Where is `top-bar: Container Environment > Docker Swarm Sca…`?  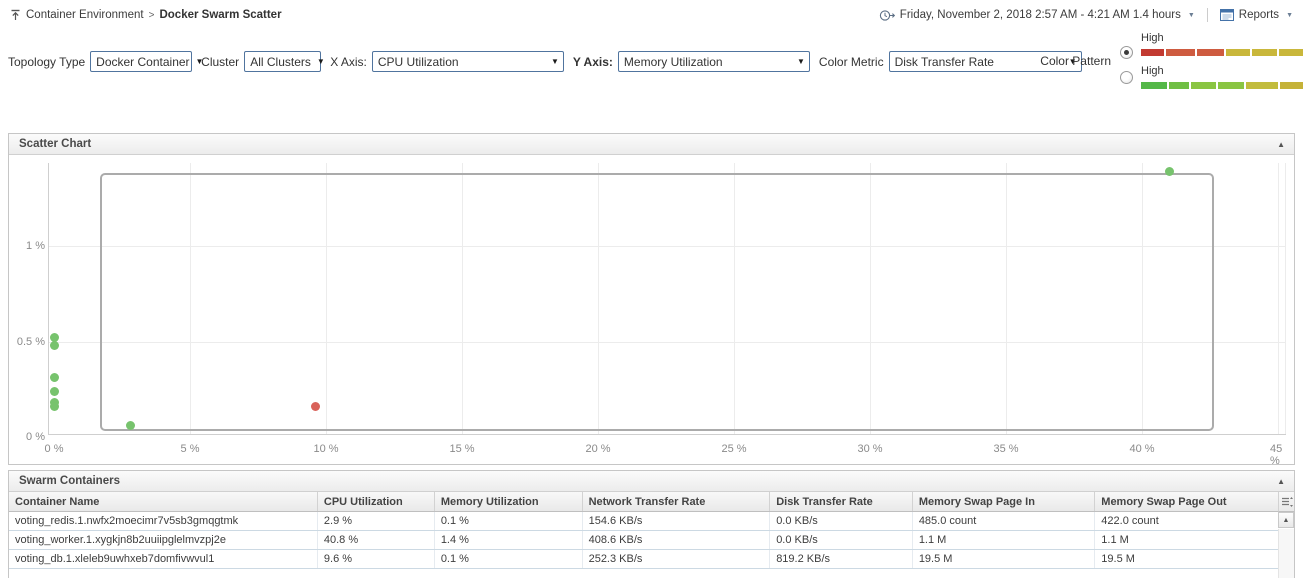
top-bar: Container Environment > Docker Swarm Sca… is located at coordinates (651, 15).